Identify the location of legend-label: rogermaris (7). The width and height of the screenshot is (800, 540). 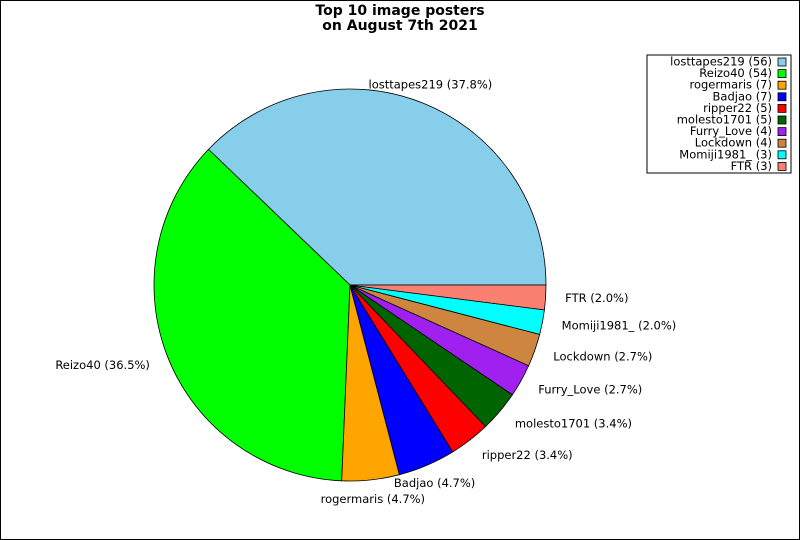
(730, 85).